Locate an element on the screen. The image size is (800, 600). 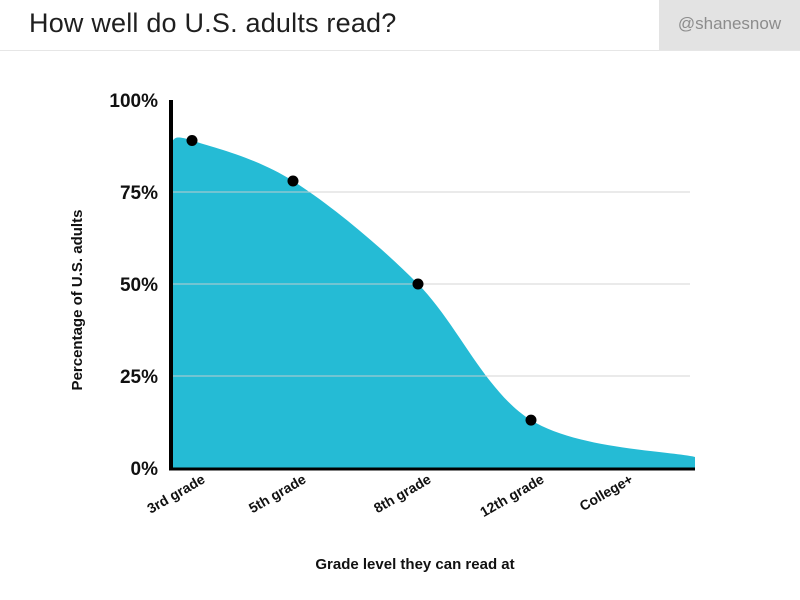
header-bar: How well do U.S. adults read? @shanesnow is located at coordinates (400, 25).